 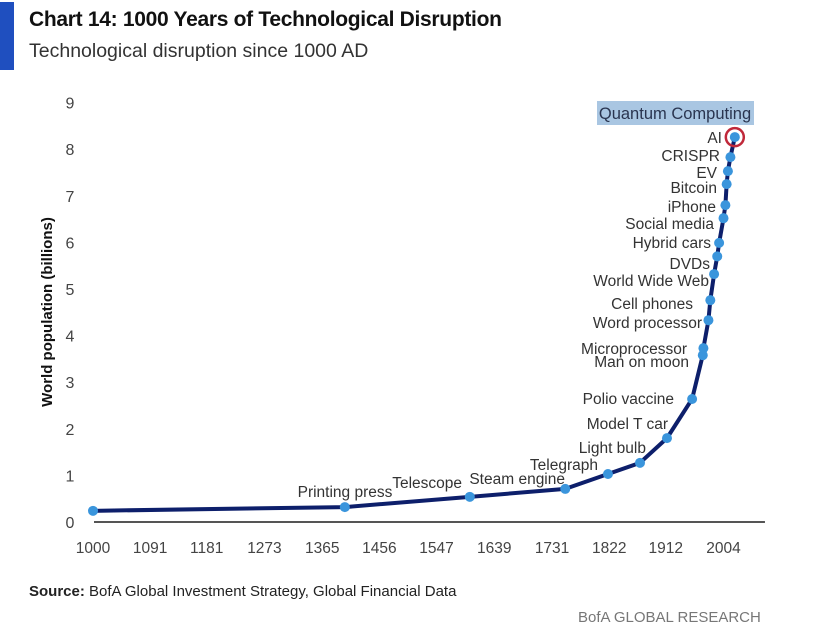 What do you see at coordinates (669, 617) in the screenshot?
I see `brand-label: BofA GLOBAL RESEARCH` at bounding box center [669, 617].